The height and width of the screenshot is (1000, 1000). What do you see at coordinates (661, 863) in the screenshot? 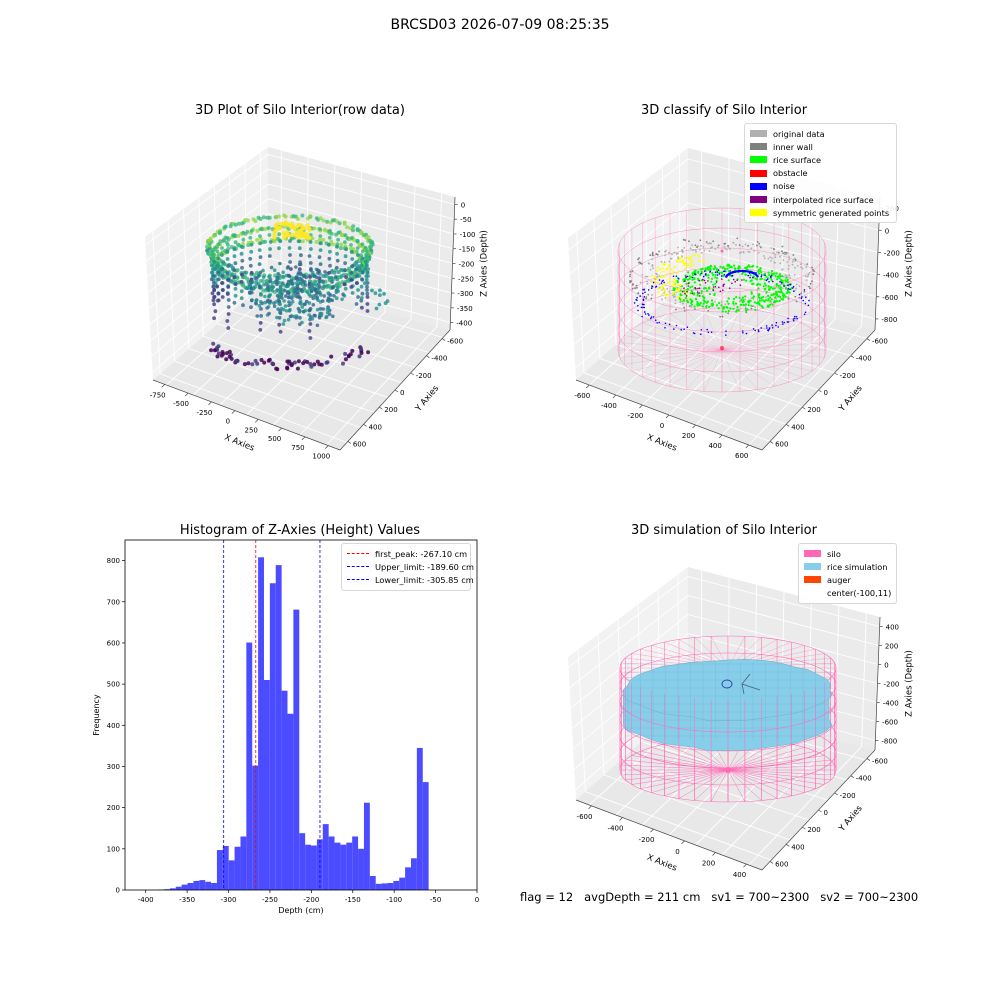
I see `p4-xlabel: X Axies` at bounding box center [661, 863].